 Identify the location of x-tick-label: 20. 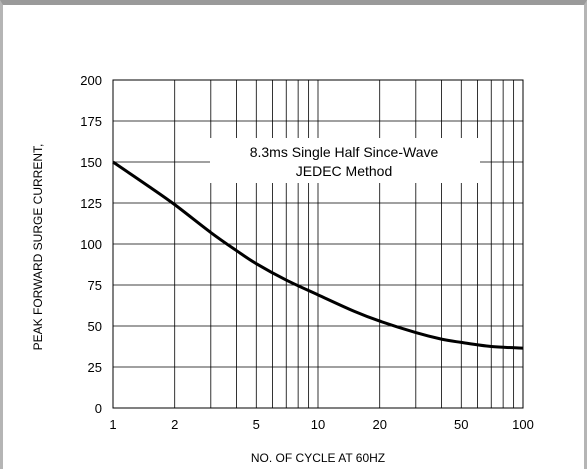
(379, 424).